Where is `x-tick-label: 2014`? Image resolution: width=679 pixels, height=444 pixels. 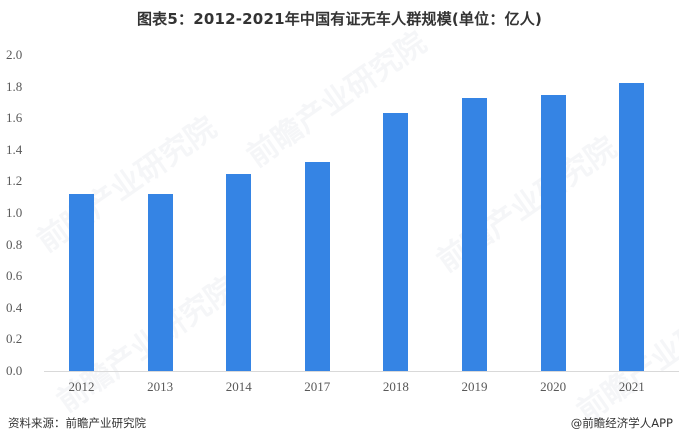
x-tick-label: 2014 is located at coordinates (238, 386).